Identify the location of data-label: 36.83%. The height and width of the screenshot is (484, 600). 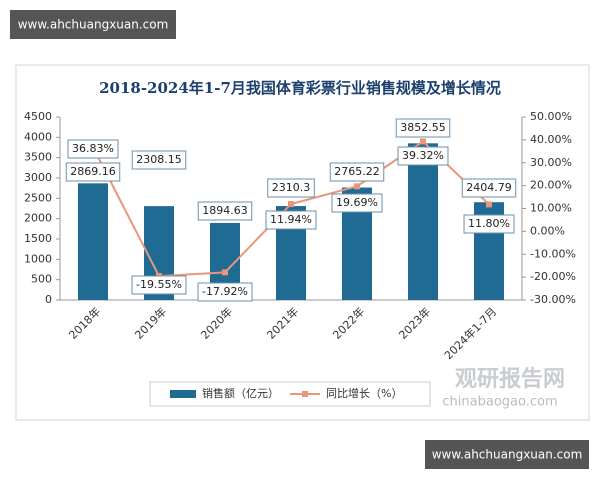
(93, 148).